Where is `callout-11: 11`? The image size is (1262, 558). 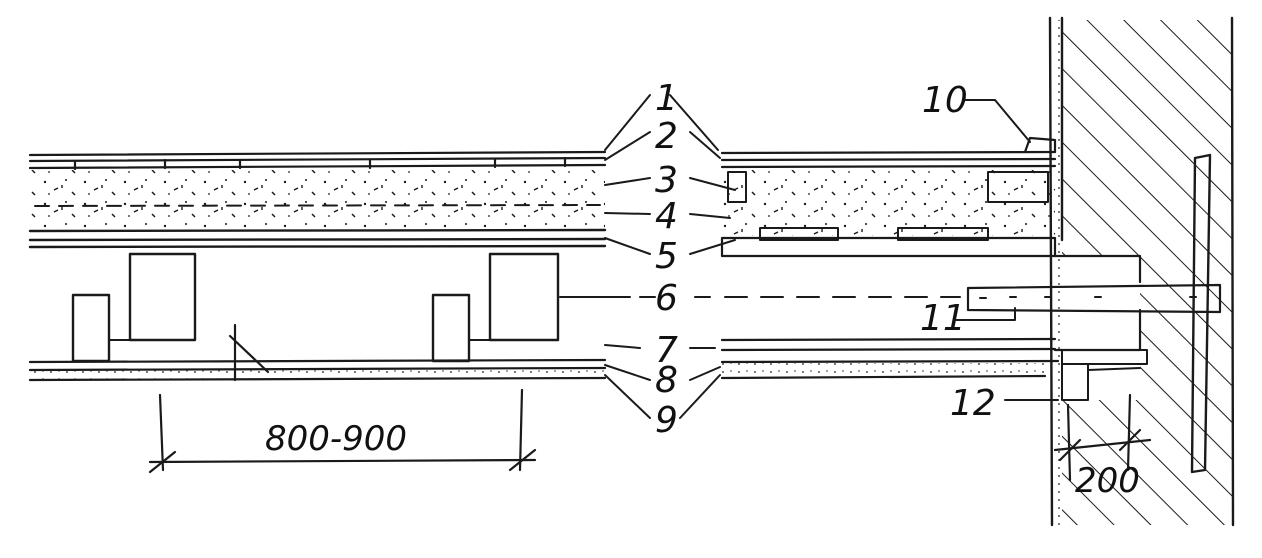
callout-11: 11 is located at coordinates (943, 318).